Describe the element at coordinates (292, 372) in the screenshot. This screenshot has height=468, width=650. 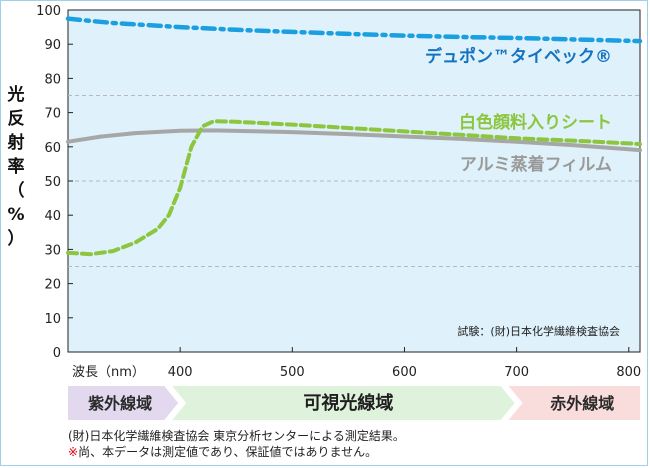
I see `x-tick-label-1: 500` at that location.